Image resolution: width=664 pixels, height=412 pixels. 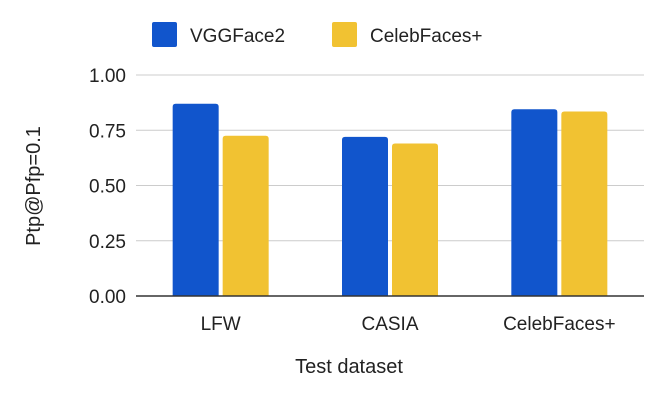 What do you see at coordinates (34, 186) in the screenshot?
I see `y-axis-title: Ptp@Pfp=0.1` at bounding box center [34, 186].